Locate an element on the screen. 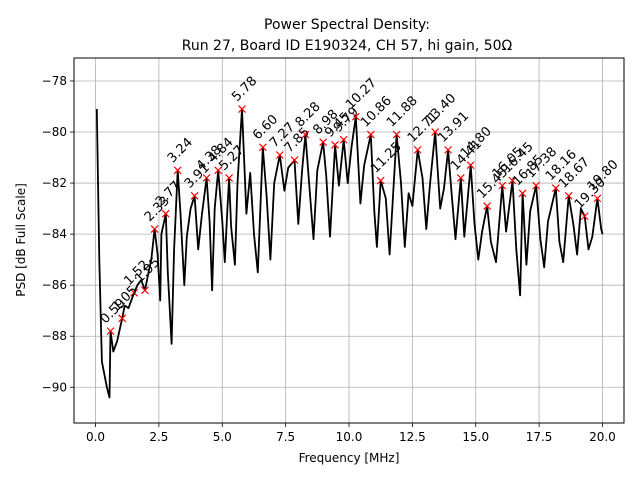 This screenshot has width=640, height=480. y-tick-label: −80 is located at coordinates (54, 132).